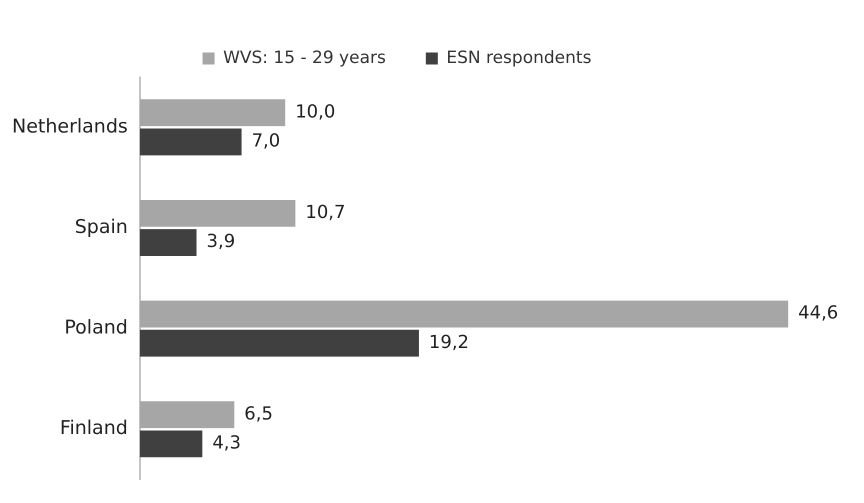  Describe the element at coordinates (226, 443) in the screenshot. I see `data-label: 4,3` at that location.